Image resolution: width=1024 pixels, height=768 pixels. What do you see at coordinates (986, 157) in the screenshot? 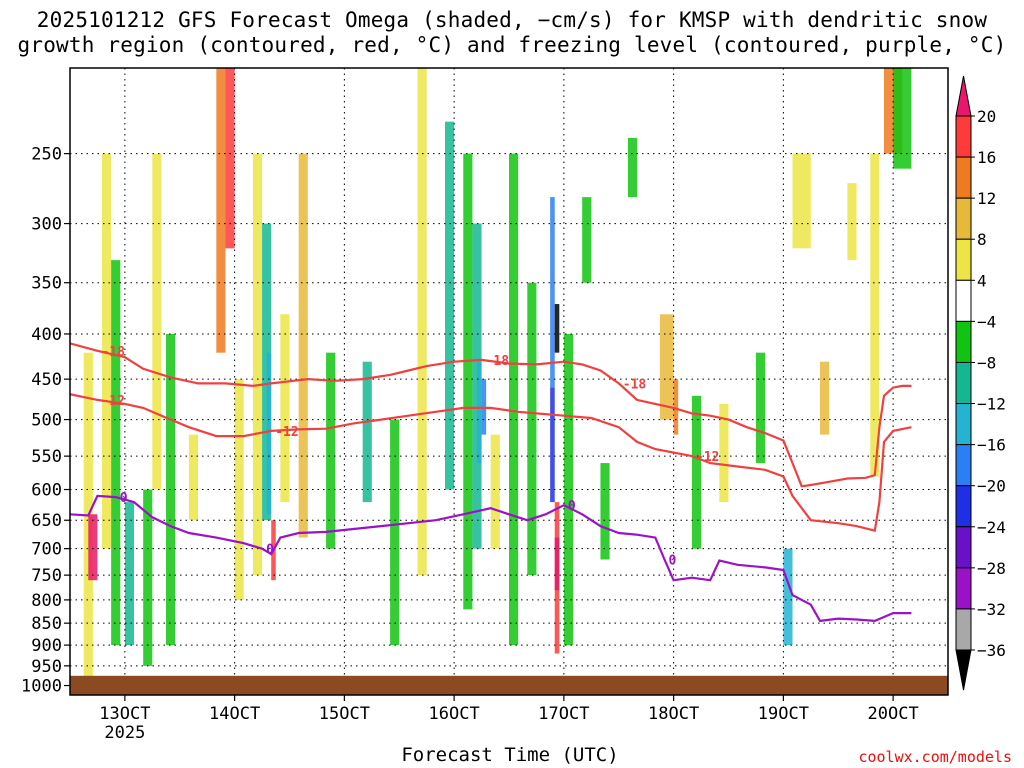
I see `colorbar-label: 16` at bounding box center [986, 157].